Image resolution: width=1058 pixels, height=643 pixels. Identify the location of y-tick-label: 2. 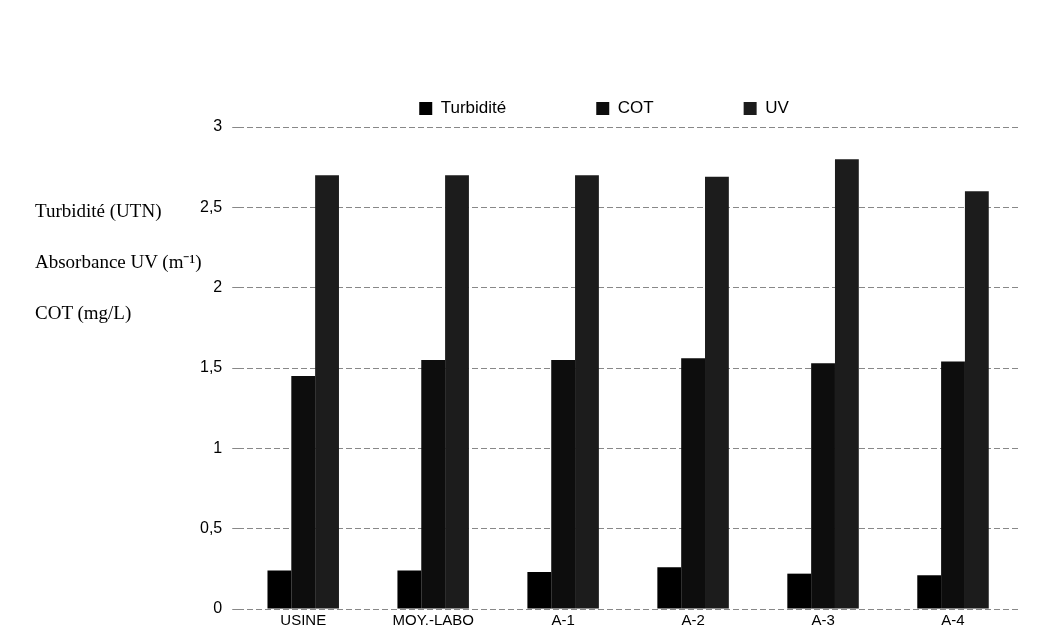
(218, 287).